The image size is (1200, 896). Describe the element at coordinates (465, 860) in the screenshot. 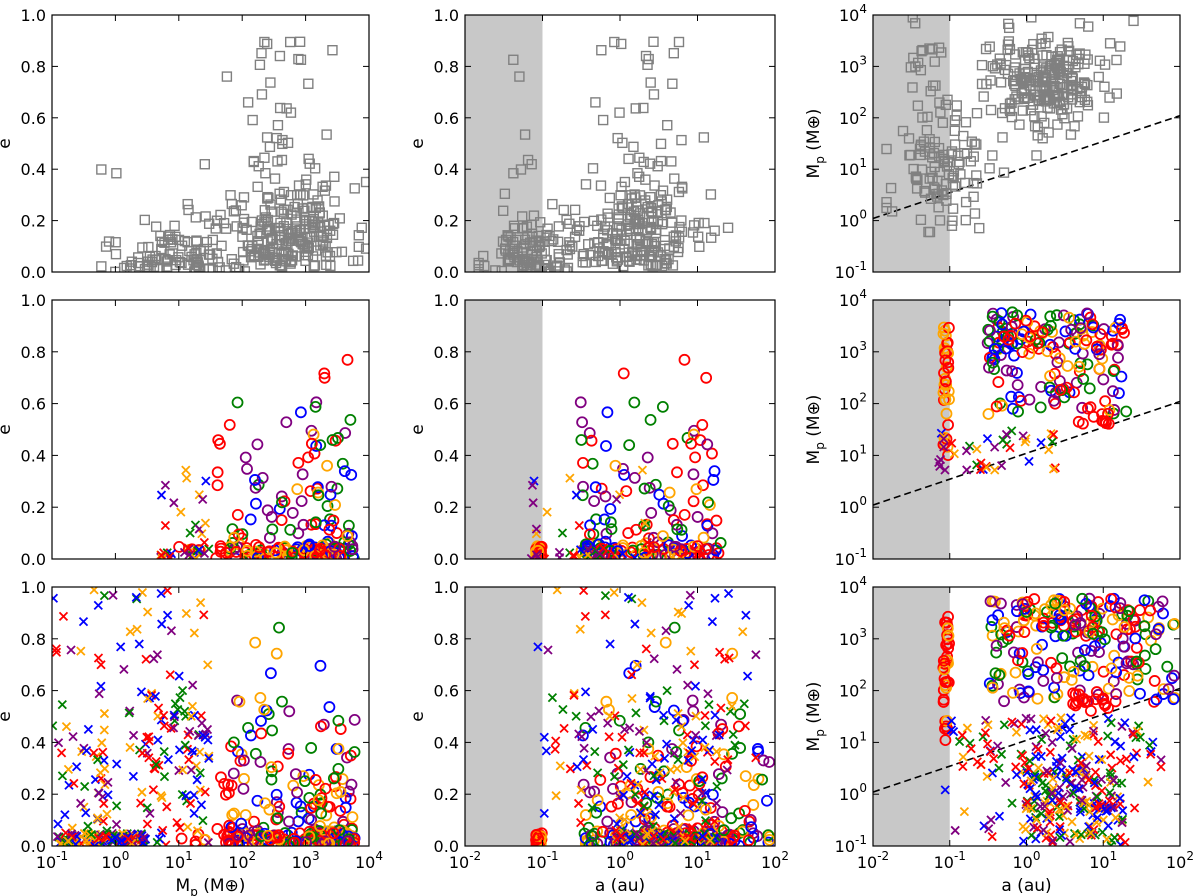

I see `x-tick-label: 10-2` at that location.